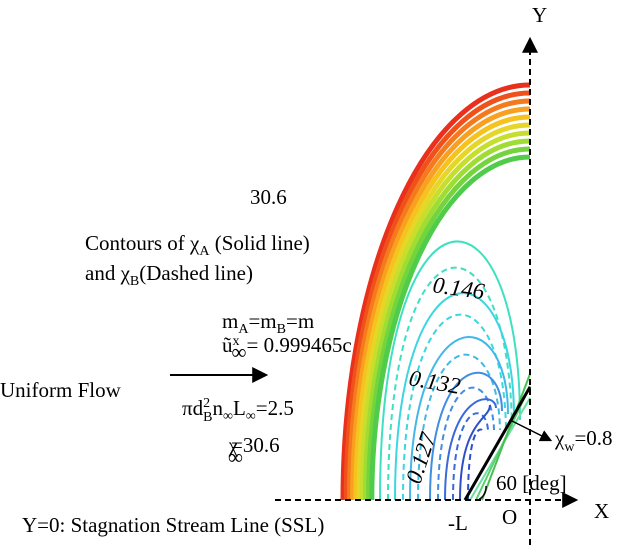  I want to click on wall-pointer, so click(531, 430).